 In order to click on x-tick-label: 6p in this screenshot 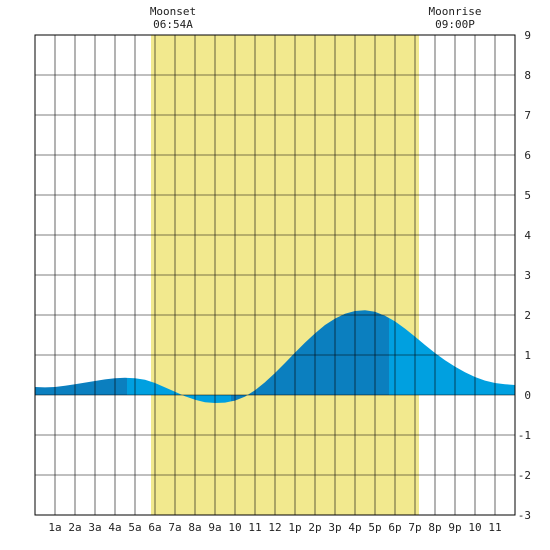, I will do `click(394, 527)`.